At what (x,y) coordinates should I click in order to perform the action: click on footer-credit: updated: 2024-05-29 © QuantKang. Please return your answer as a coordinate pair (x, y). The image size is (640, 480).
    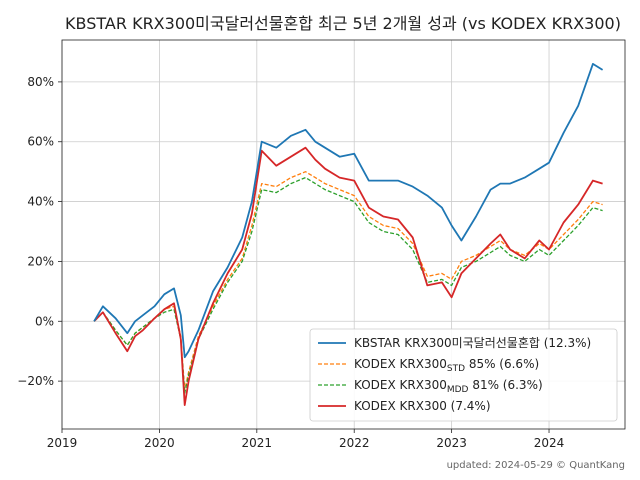
    Looking at the image, I should click on (536, 465).